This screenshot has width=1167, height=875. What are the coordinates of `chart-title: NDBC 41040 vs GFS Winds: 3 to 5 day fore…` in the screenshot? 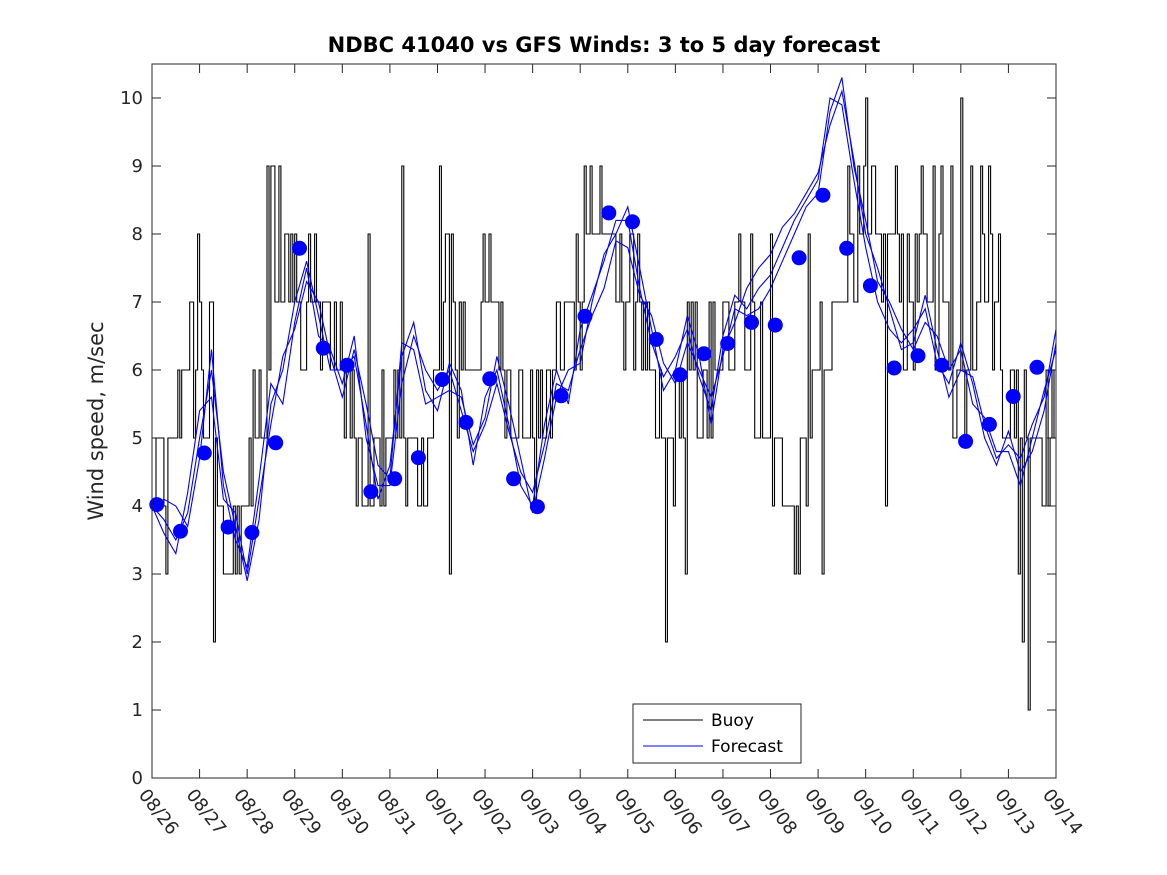 It's located at (604, 45).